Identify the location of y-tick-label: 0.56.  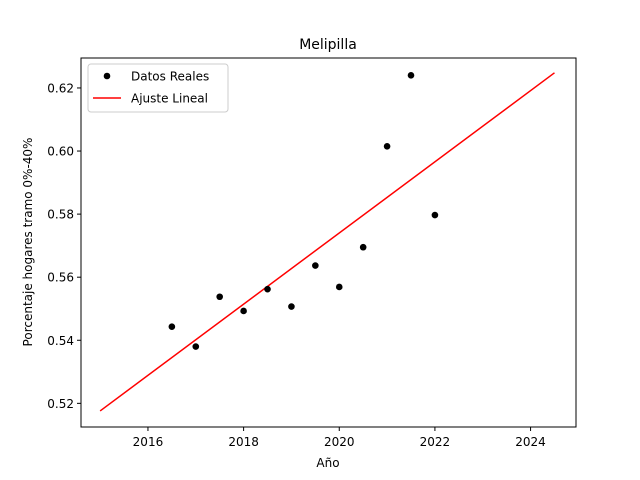
(60, 278).